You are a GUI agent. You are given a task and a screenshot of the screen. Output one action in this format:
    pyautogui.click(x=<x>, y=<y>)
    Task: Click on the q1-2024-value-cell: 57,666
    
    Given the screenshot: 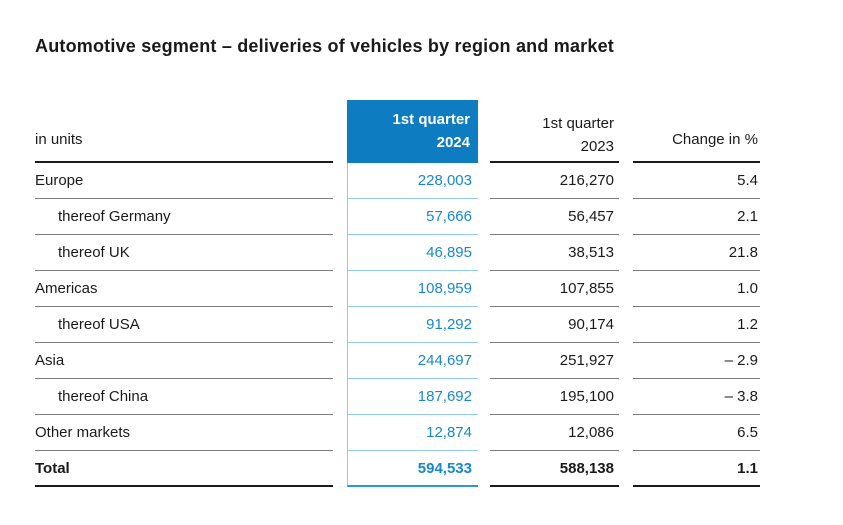 What is the action you would take?
    pyautogui.click(x=412, y=217)
    